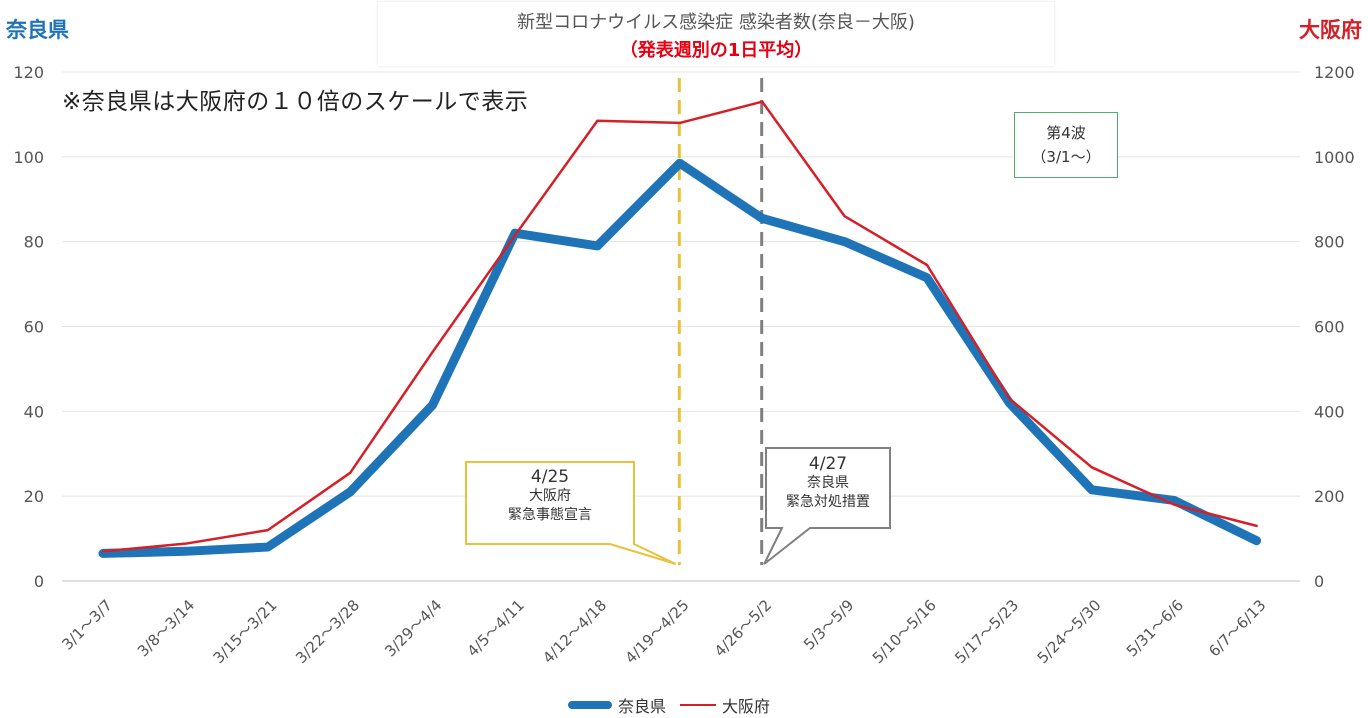 The height and width of the screenshot is (718, 1368). Describe the element at coordinates (1330, 30) in the screenshot. I see `right-axis-title: 大阪府` at that location.